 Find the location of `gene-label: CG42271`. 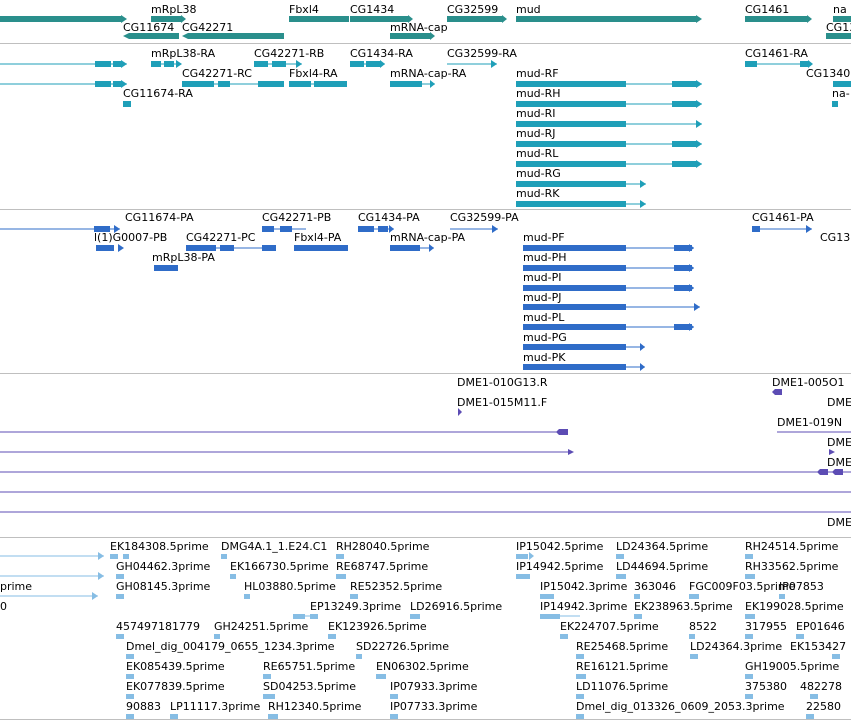

gene-label: CG42271 is located at coordinates (207, 27).